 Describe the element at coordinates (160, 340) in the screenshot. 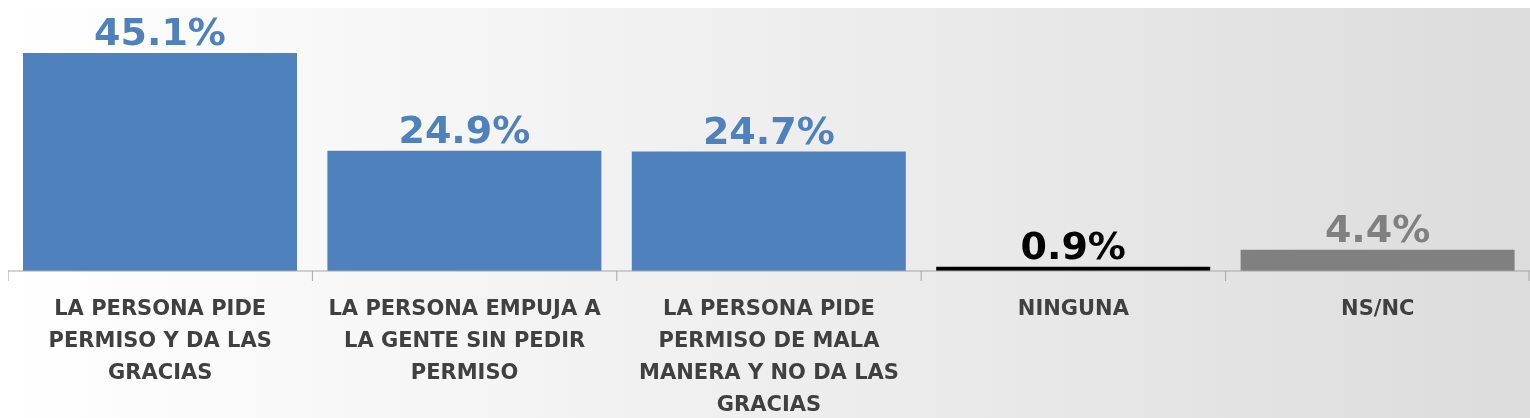

I see `x-tick-label: LA PERSONA PIDE PERMISO Y DA LAS GRACIAS` at that location.